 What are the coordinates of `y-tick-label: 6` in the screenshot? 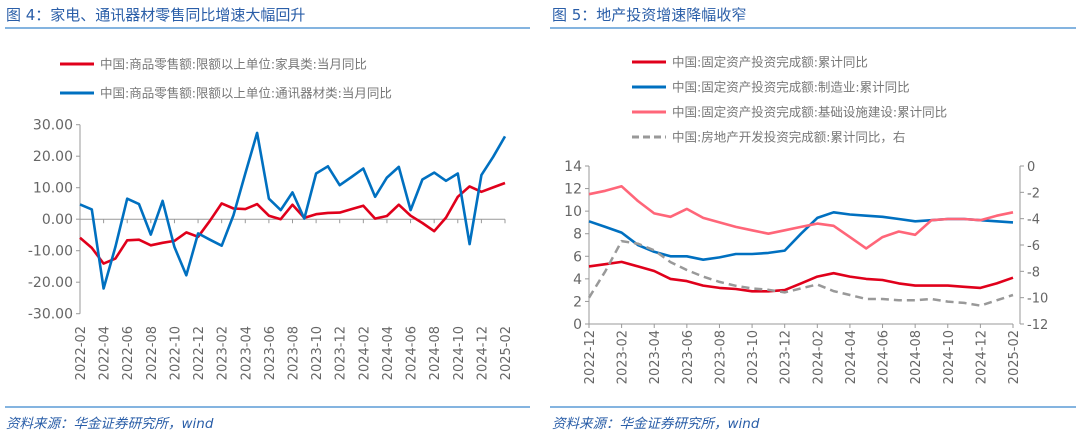 It's located at (577, 257).